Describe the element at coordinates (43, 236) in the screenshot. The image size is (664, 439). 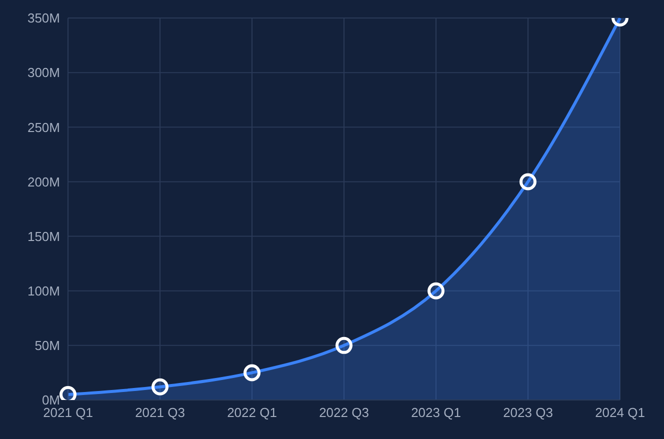
I see `y-tick-label: 150M` at that location.